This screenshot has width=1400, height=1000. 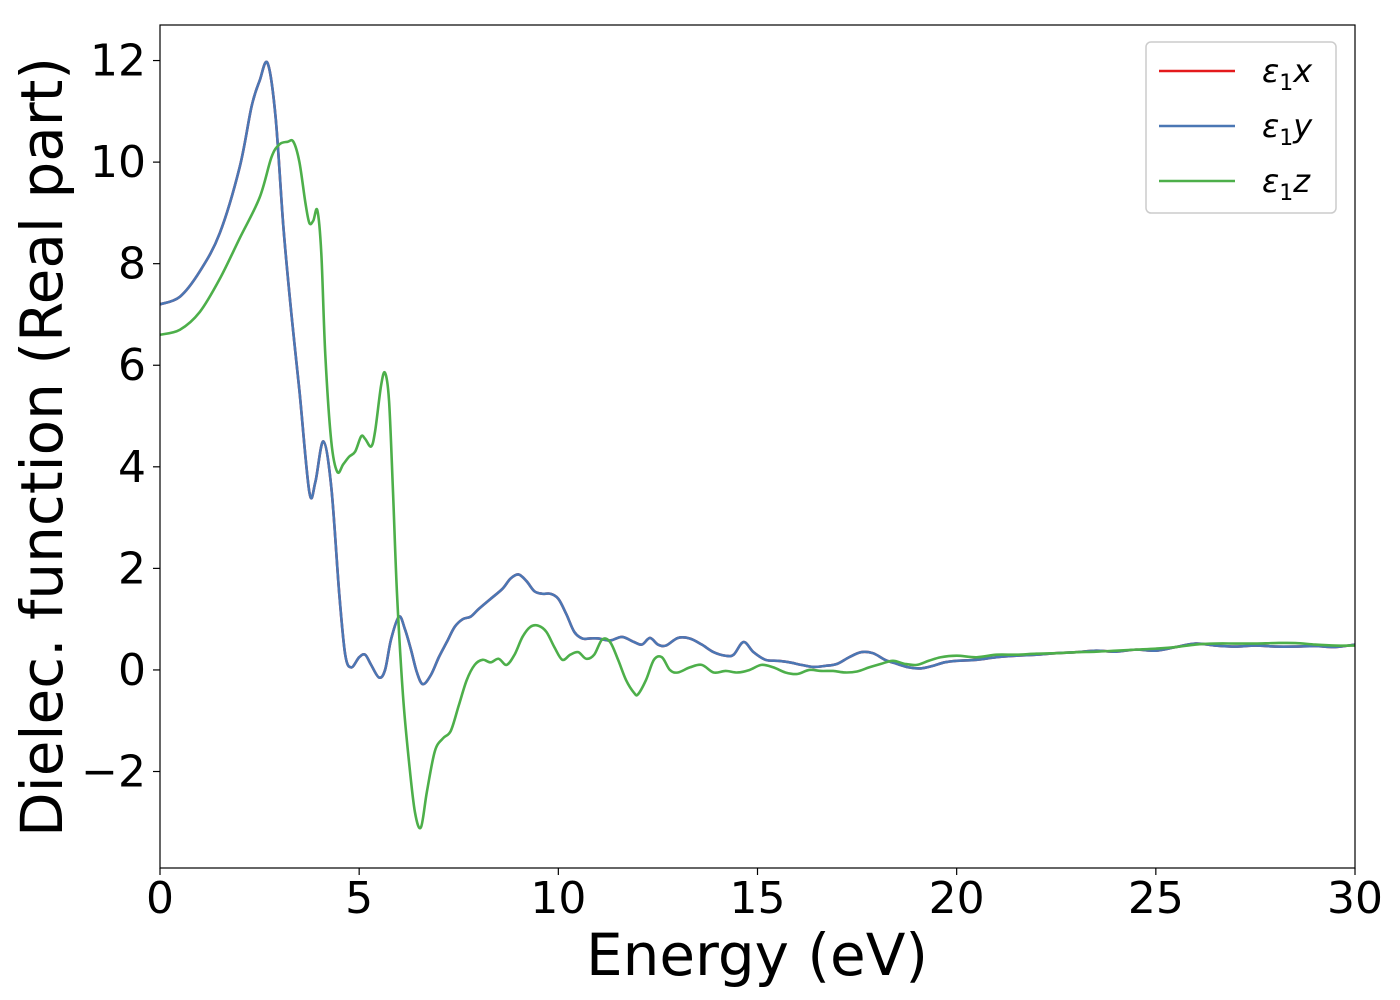 What do you see at coordinates (120, 417) in the screenshot?
I see `y-axis-ticks: −2 0 2 4 6 8 10 12` at bounding box center [120, 417].